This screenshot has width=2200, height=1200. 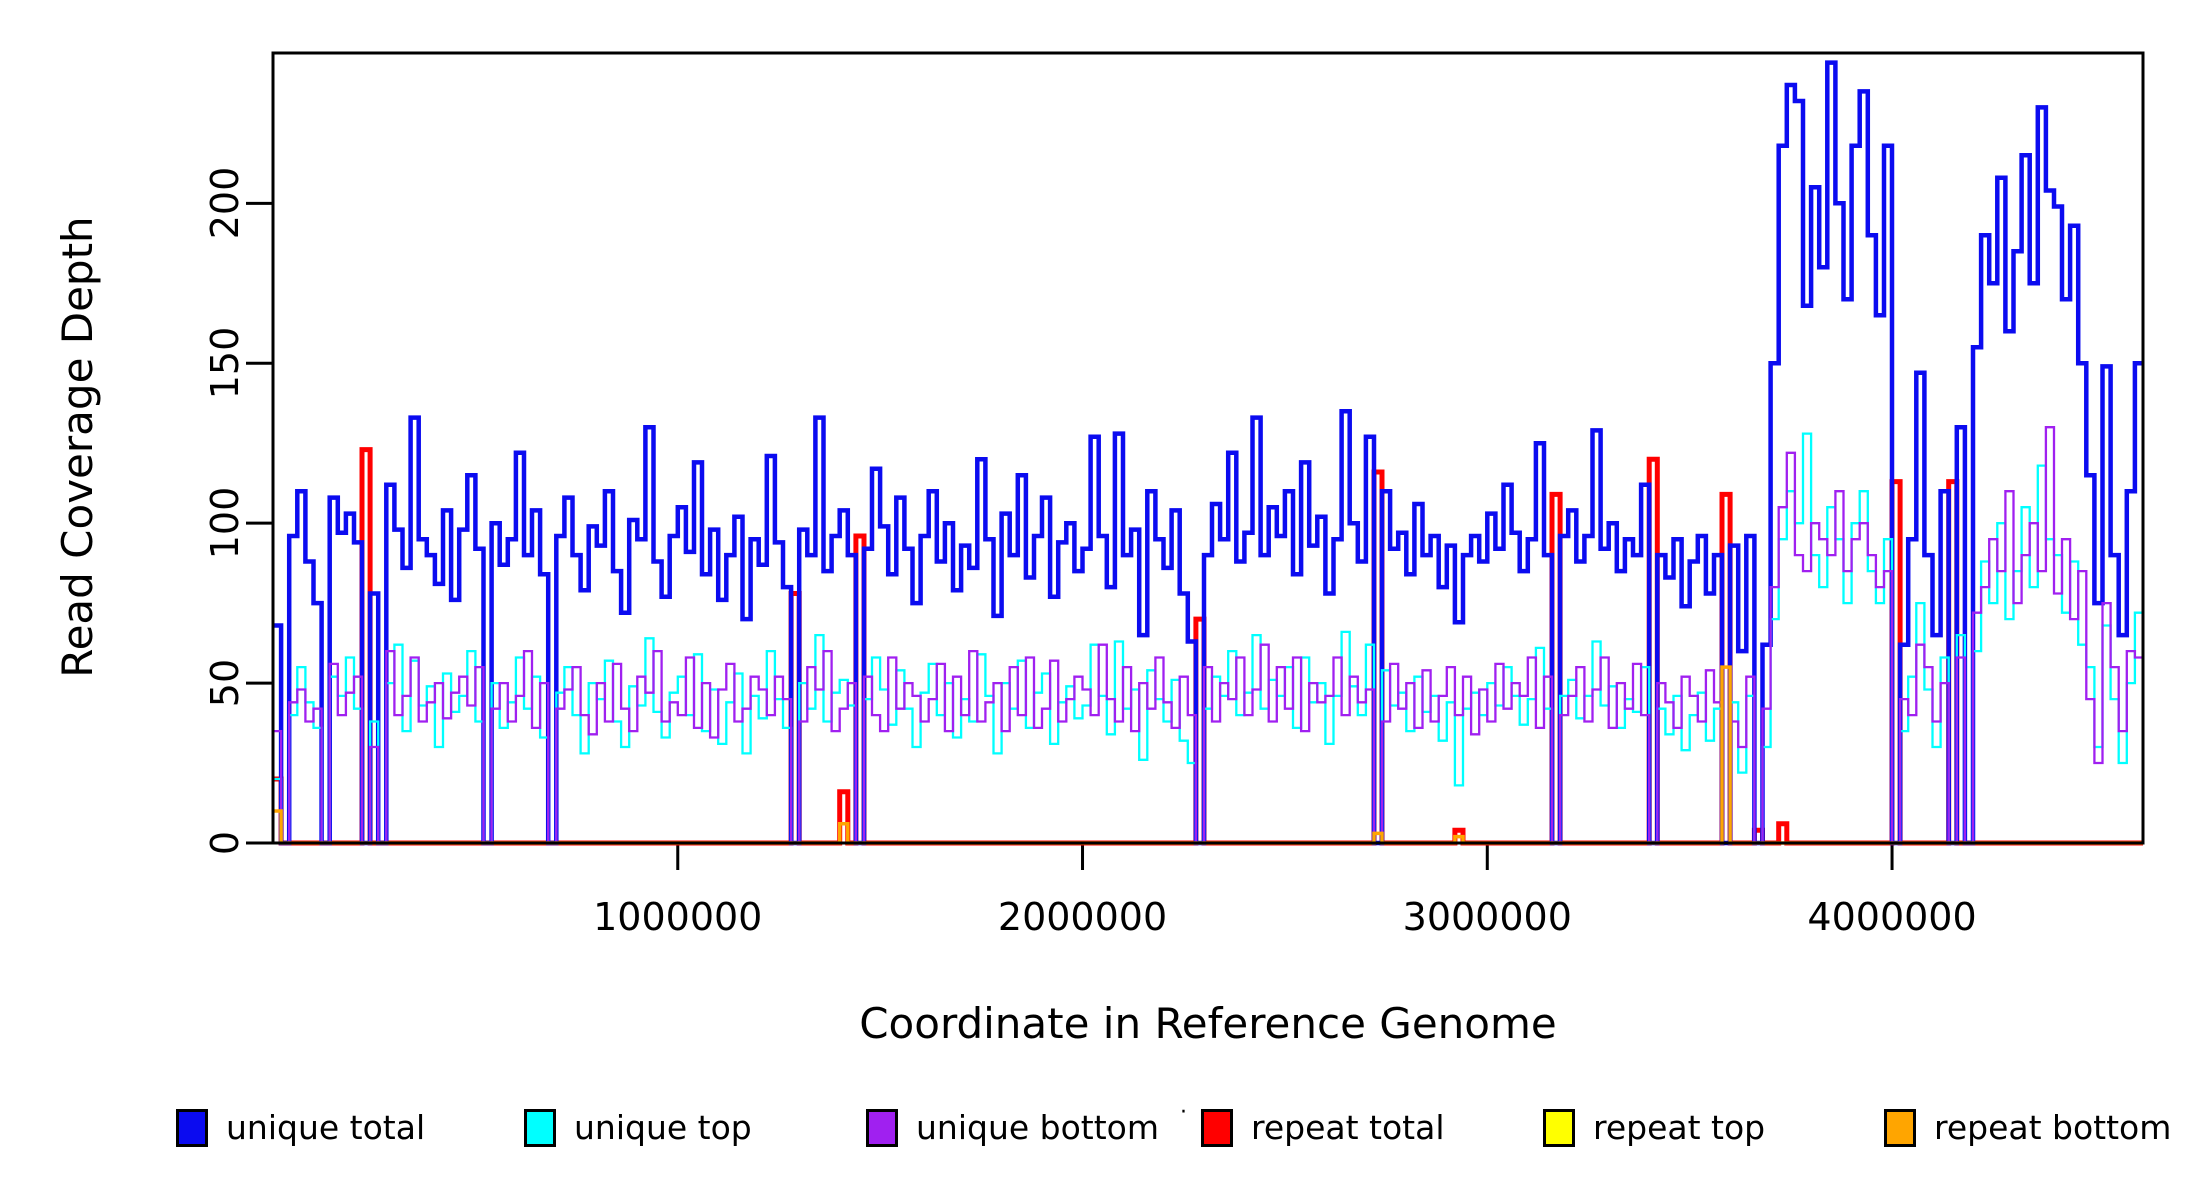 I want to click on repeat-top-swatch-icon, so click(x=1559, y=1128).